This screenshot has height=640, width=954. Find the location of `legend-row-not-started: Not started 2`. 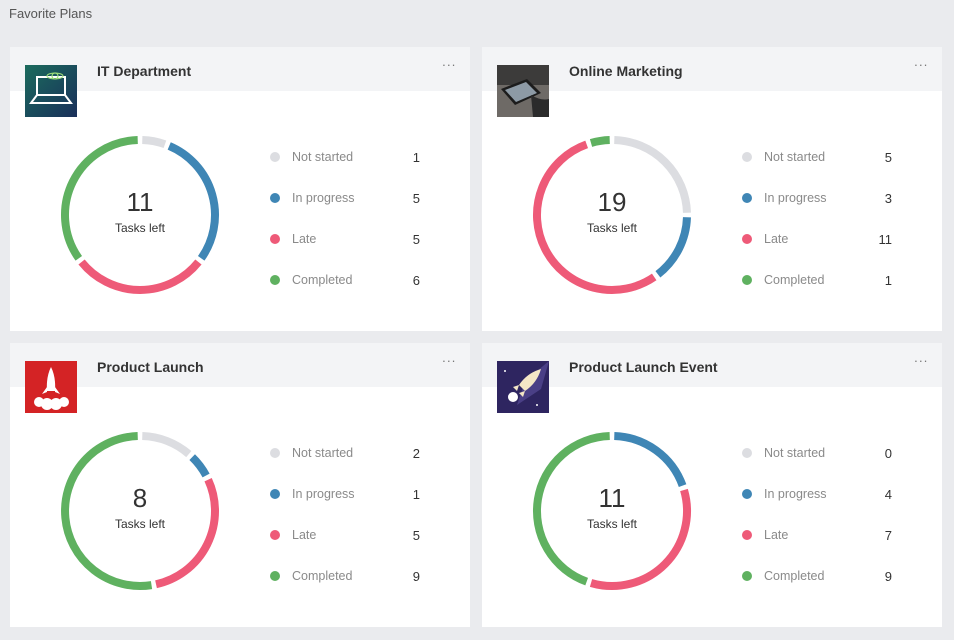

legend-row-not-started: Not started 2 is located at coordinates (350, 453).